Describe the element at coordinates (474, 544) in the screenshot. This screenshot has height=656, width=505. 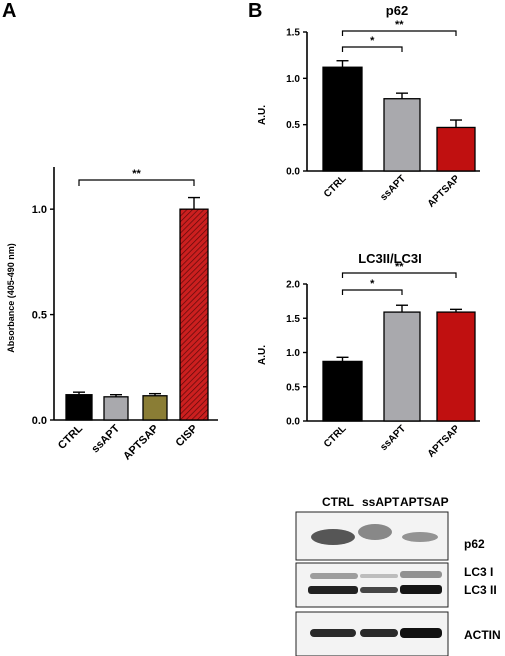
I see `blot-label-p62: p62` at that location.